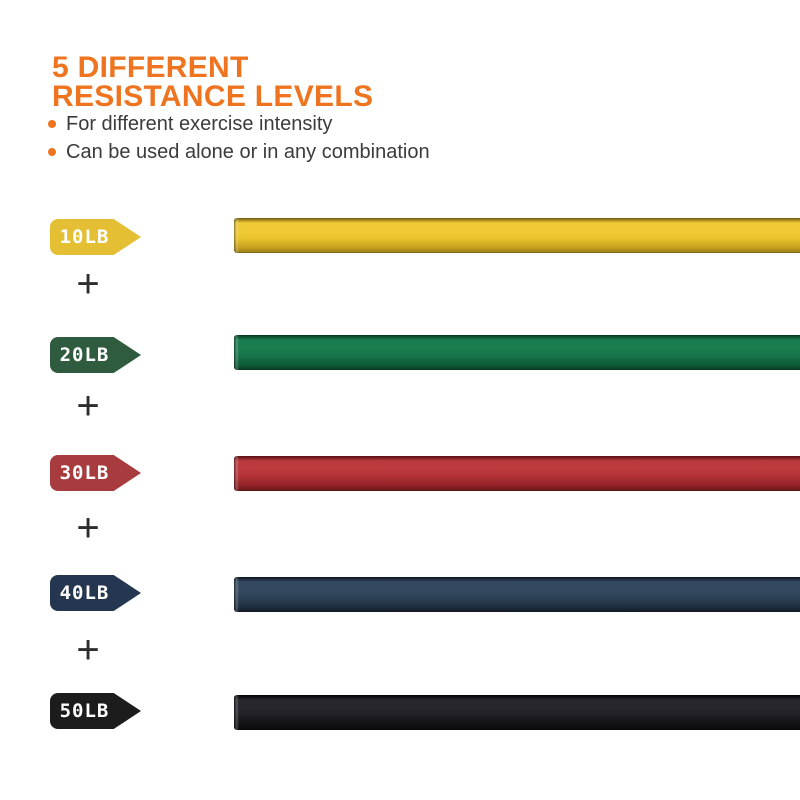  Describe the element at coordinates (517, 473) in the screenshot. I see `resistance-band-30lb` at that location.